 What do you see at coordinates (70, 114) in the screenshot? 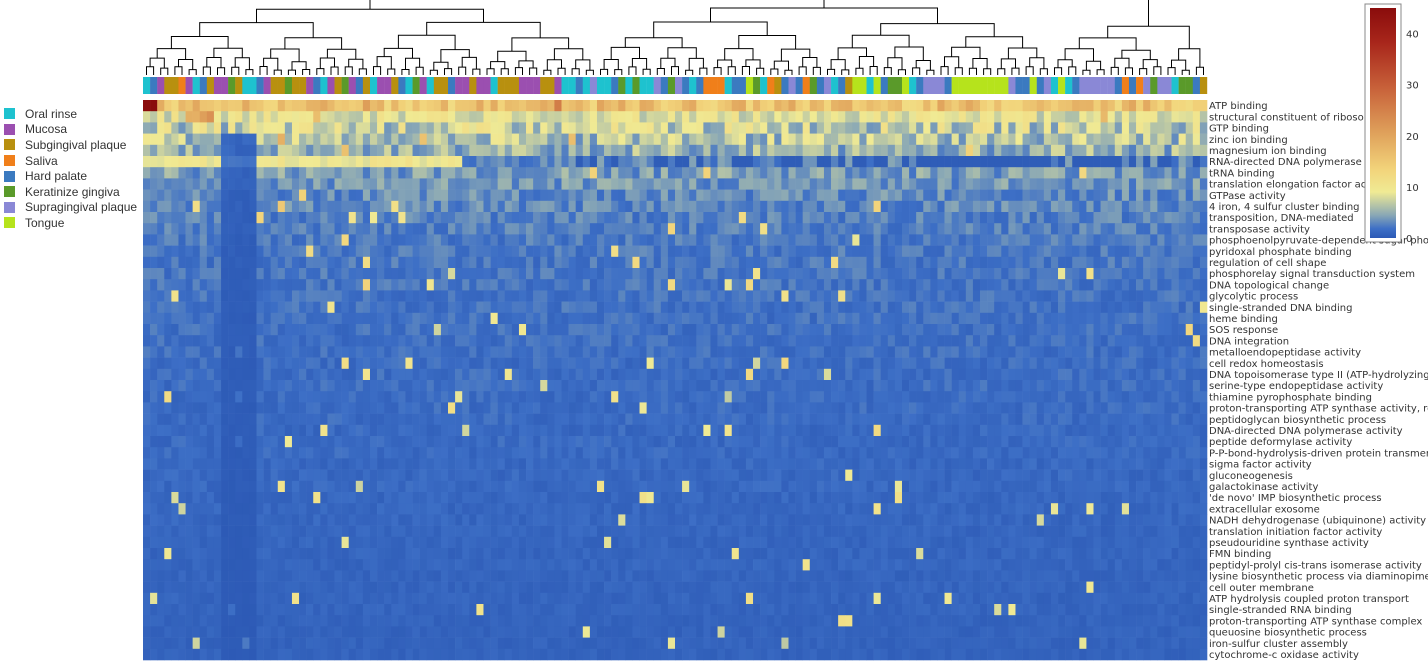
I see `legend-item: Oral rinse` at bounding box center [70, 114].